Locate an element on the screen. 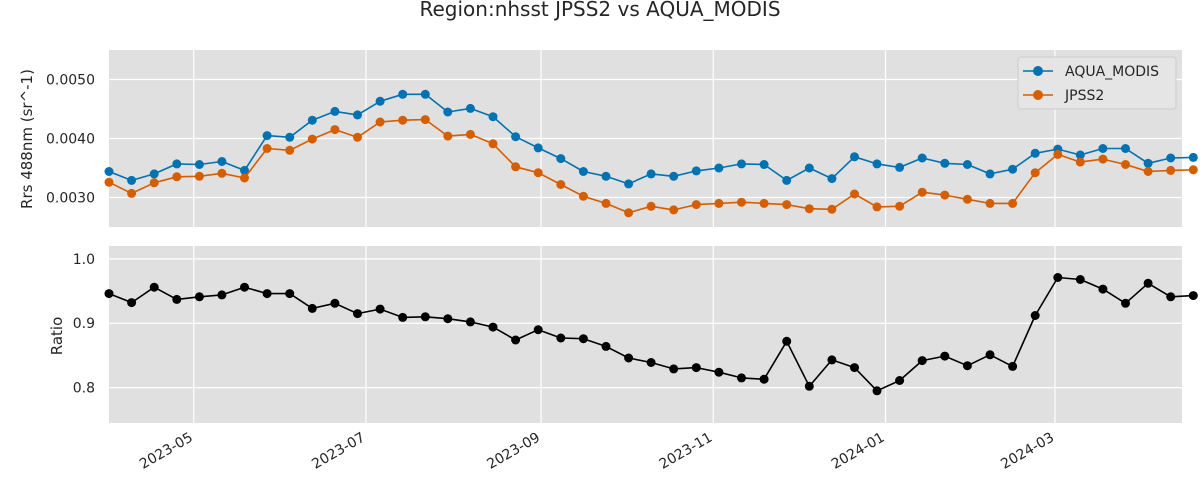 The image size is (1200, 500). x-tick-label-4: 2024-01 is located at coordinates (858, 451).